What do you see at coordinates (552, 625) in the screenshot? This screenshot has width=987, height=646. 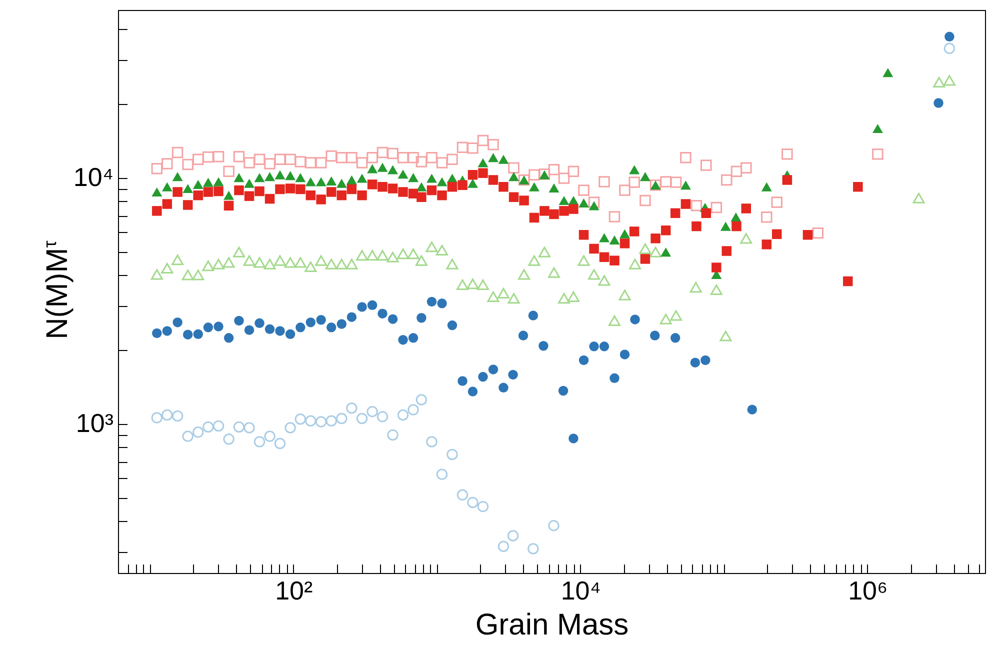 I see `x-axis-title: Grain Mass` at bounding box center [552, 625].